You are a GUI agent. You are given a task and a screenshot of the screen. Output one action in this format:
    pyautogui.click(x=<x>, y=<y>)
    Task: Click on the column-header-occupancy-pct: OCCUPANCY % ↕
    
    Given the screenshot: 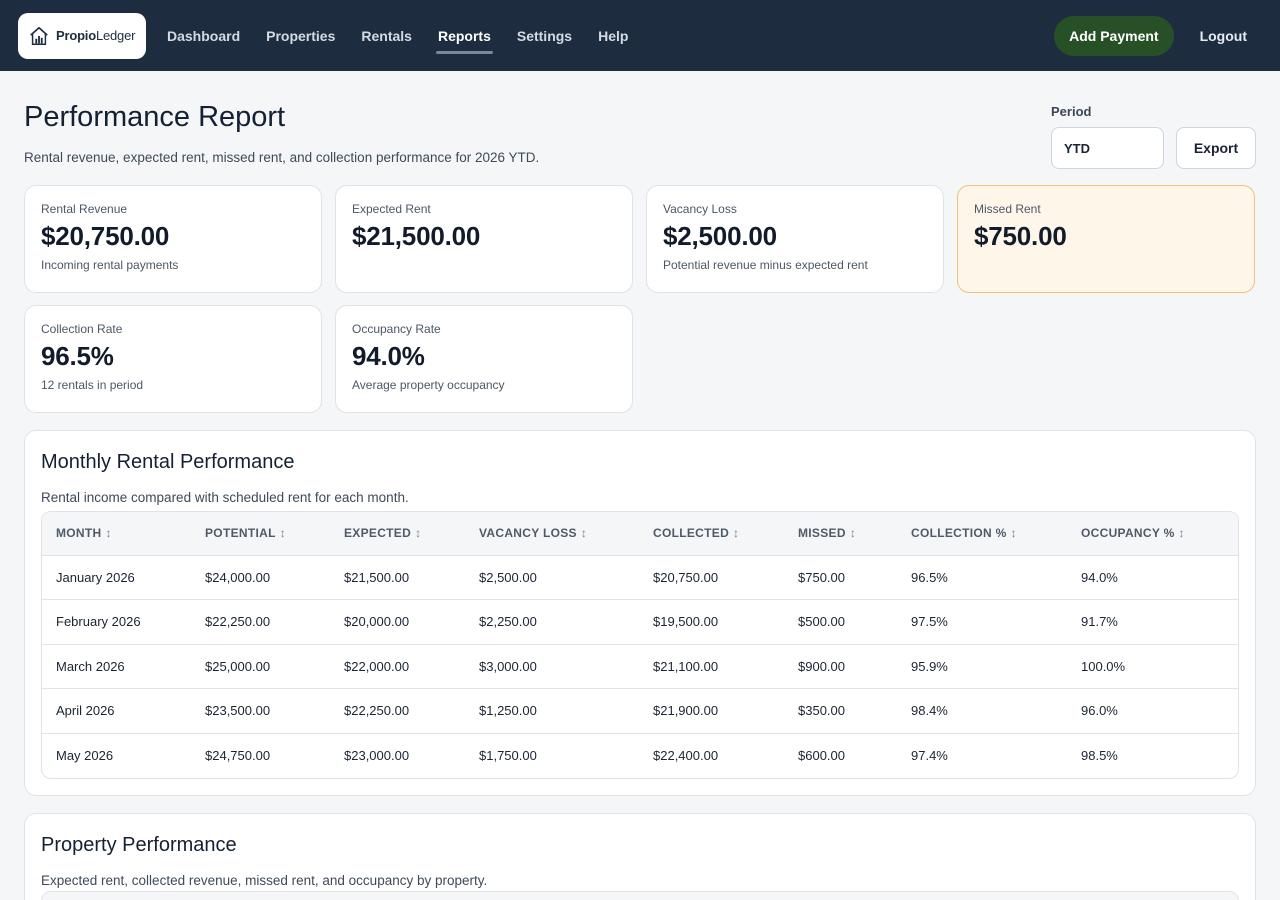 What is the action you would take?
    pyautogui.click(x=1152, y=534)
    